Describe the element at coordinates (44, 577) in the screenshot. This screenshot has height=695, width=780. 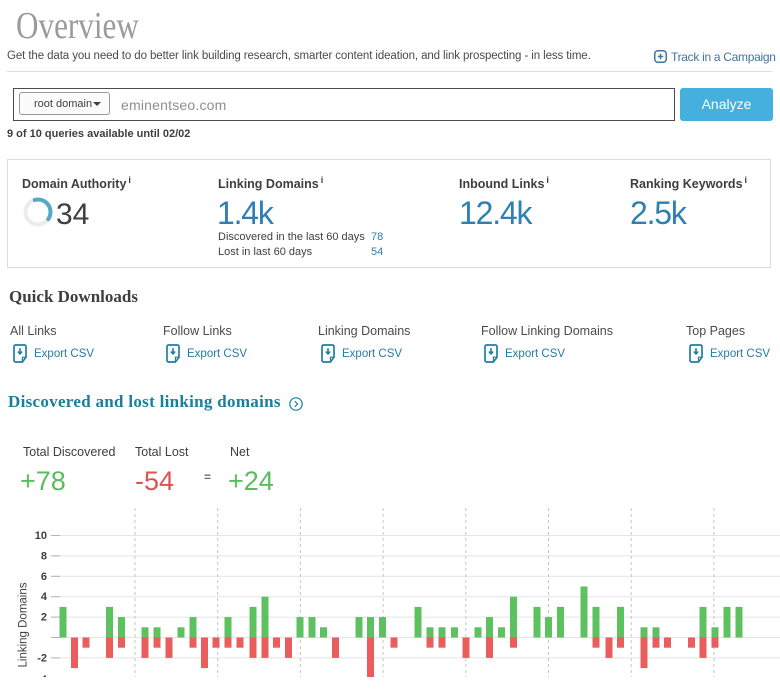
I see `svg-text: 6` at that location.